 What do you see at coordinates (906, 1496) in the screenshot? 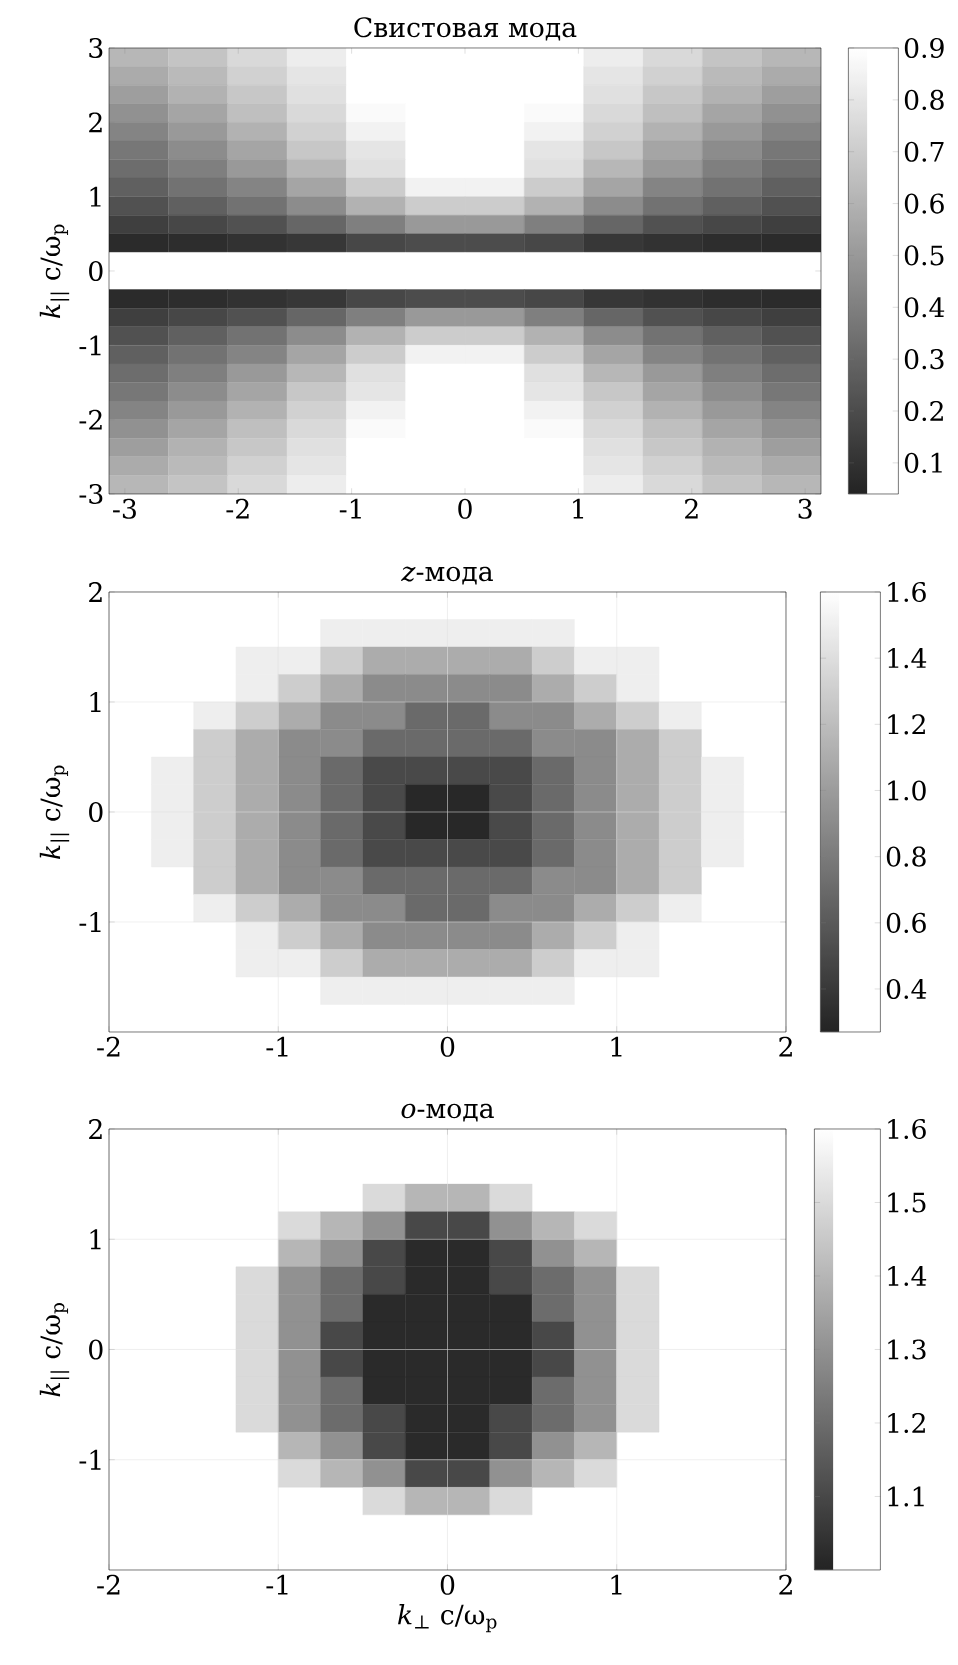
I see `color-bar-label: 1.1` at bounding box center [906, 1496].